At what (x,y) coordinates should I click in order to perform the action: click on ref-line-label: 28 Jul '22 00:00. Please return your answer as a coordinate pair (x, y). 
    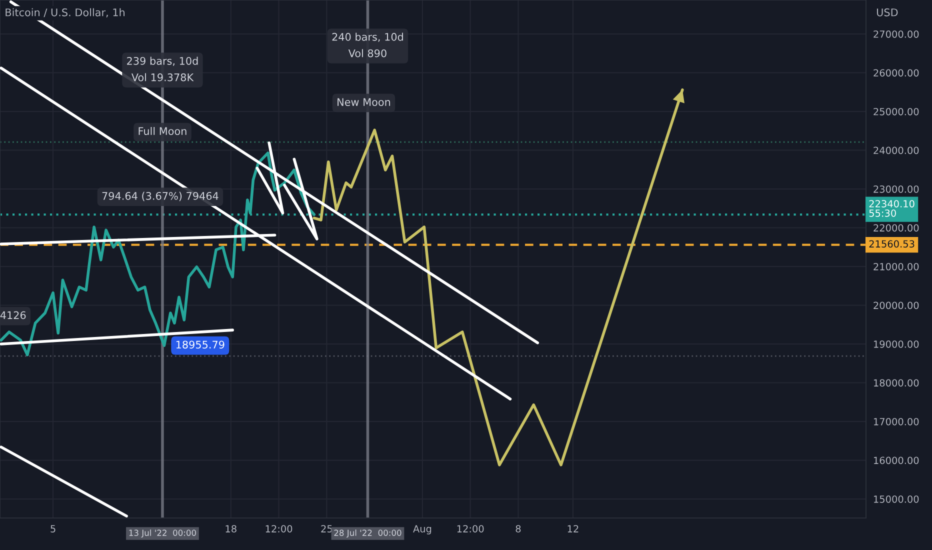
    Looking at the image, I should click on (368, 534).